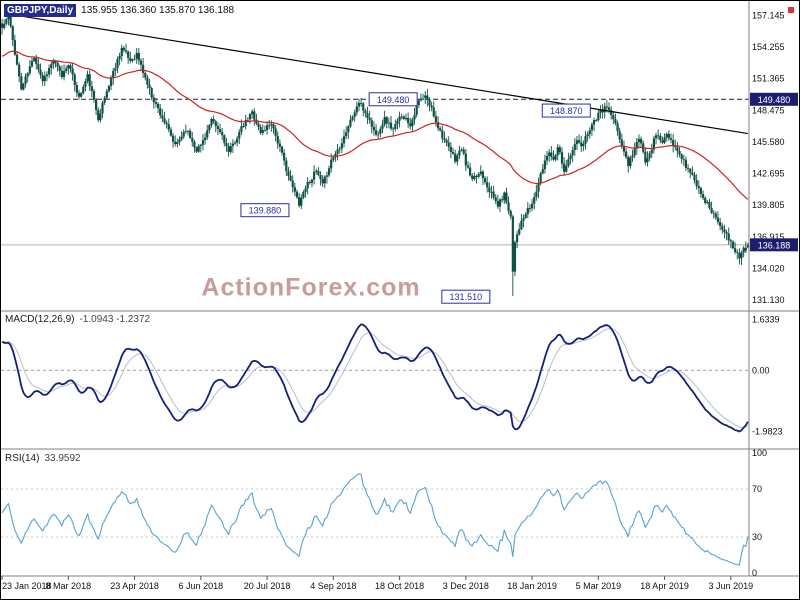 The height and width of the screenshot is (600, 800). I want to click on time-axis-label: 6 Jun 2018, so click(201, 586).